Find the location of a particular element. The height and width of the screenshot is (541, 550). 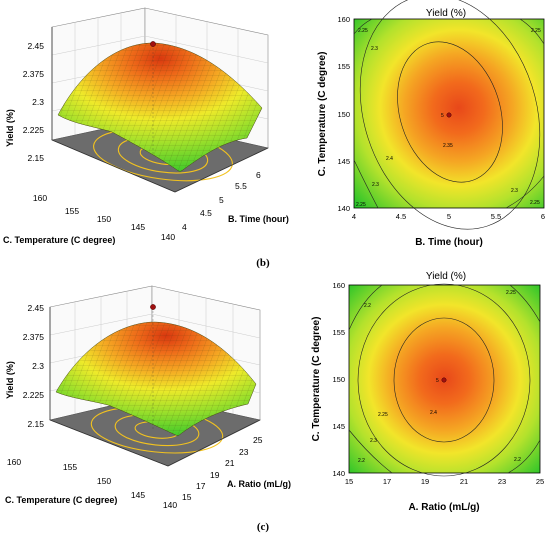

contour-y-tick-b: 145 is located at coordinates (343, 161).